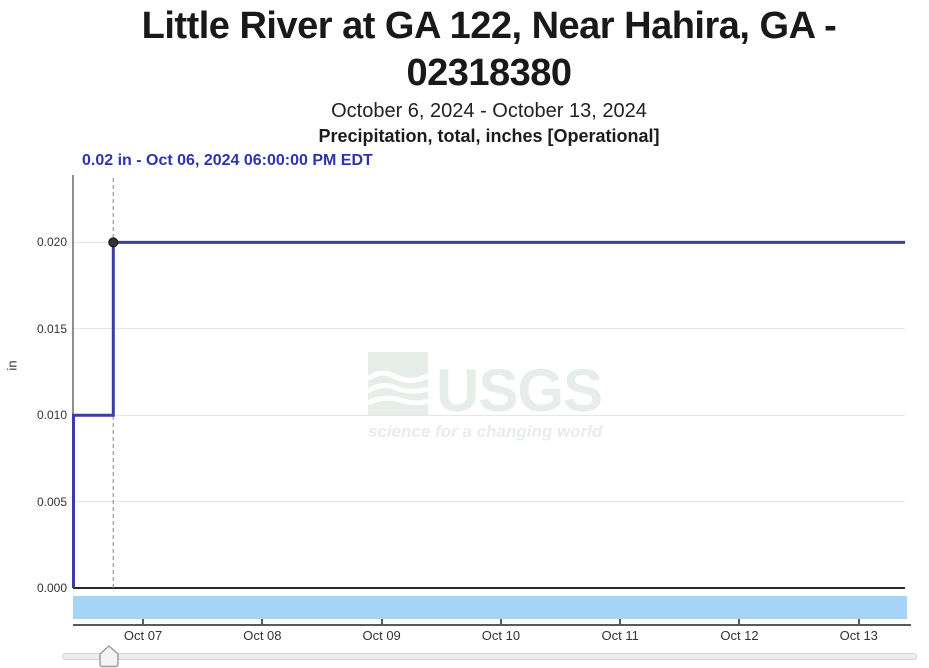 The height and width of the screenshot is (668, 929). I want to click on date-range-subtitle: October 6, 2024 - October 13, 2024, so click(489, 111).